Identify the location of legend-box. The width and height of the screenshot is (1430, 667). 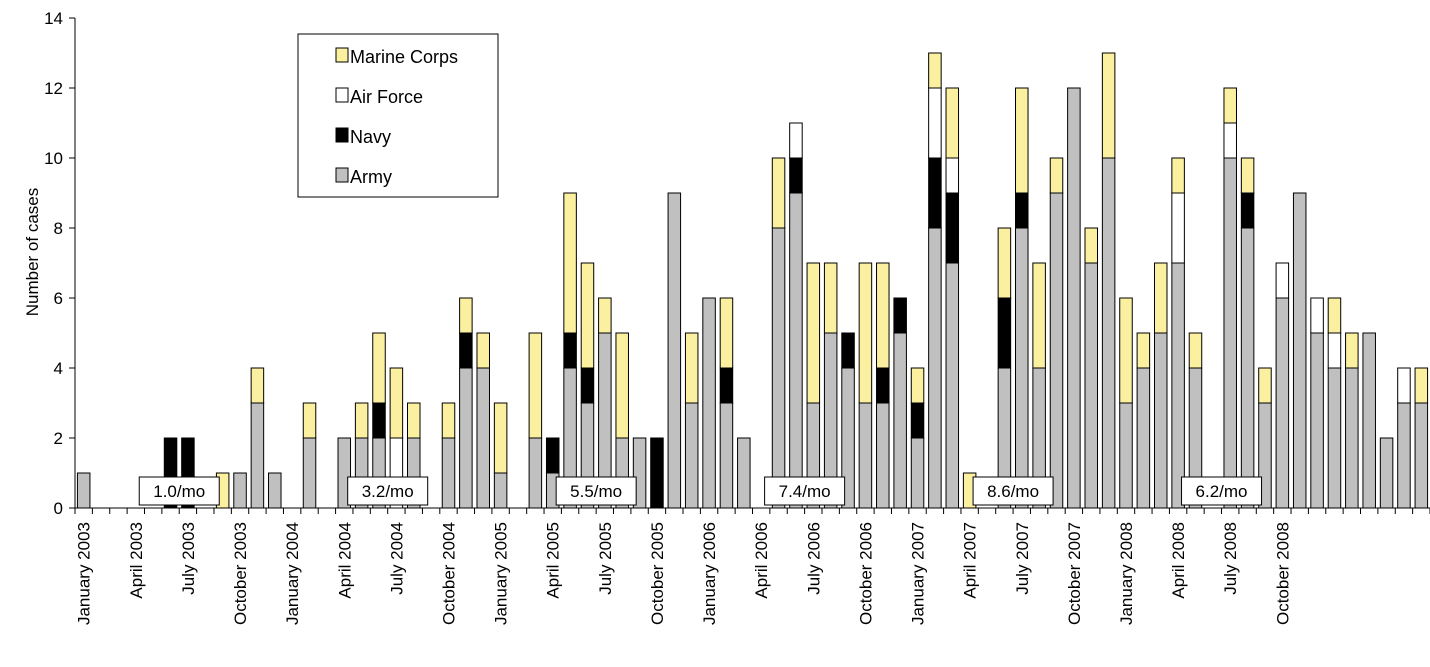
(398, 115).